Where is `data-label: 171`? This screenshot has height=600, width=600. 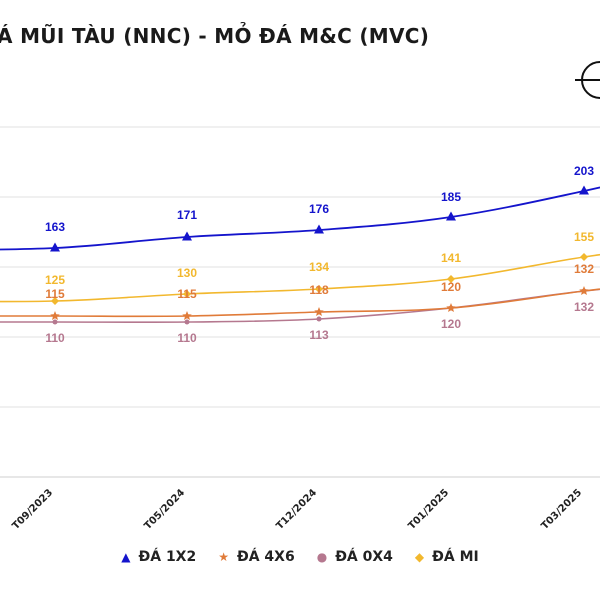 data-label: 171 is located at coordinates (187, 215).